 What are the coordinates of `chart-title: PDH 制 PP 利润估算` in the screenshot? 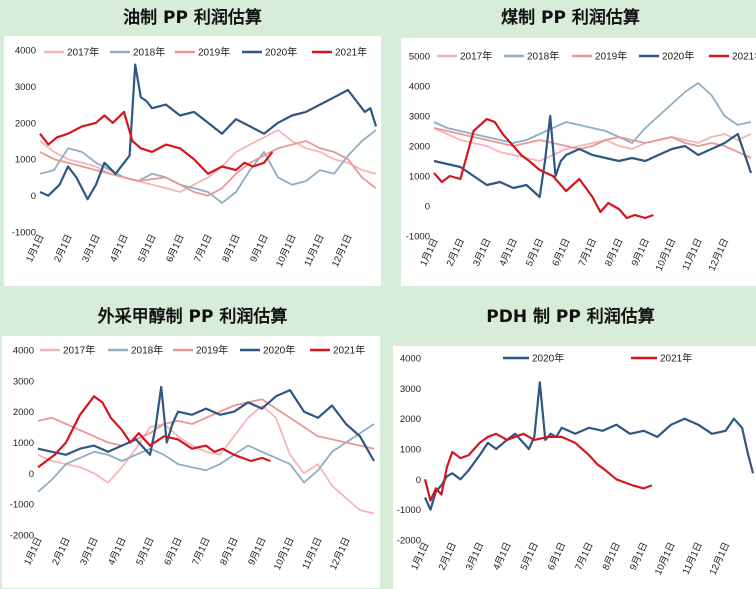 It's located at (570, 317).